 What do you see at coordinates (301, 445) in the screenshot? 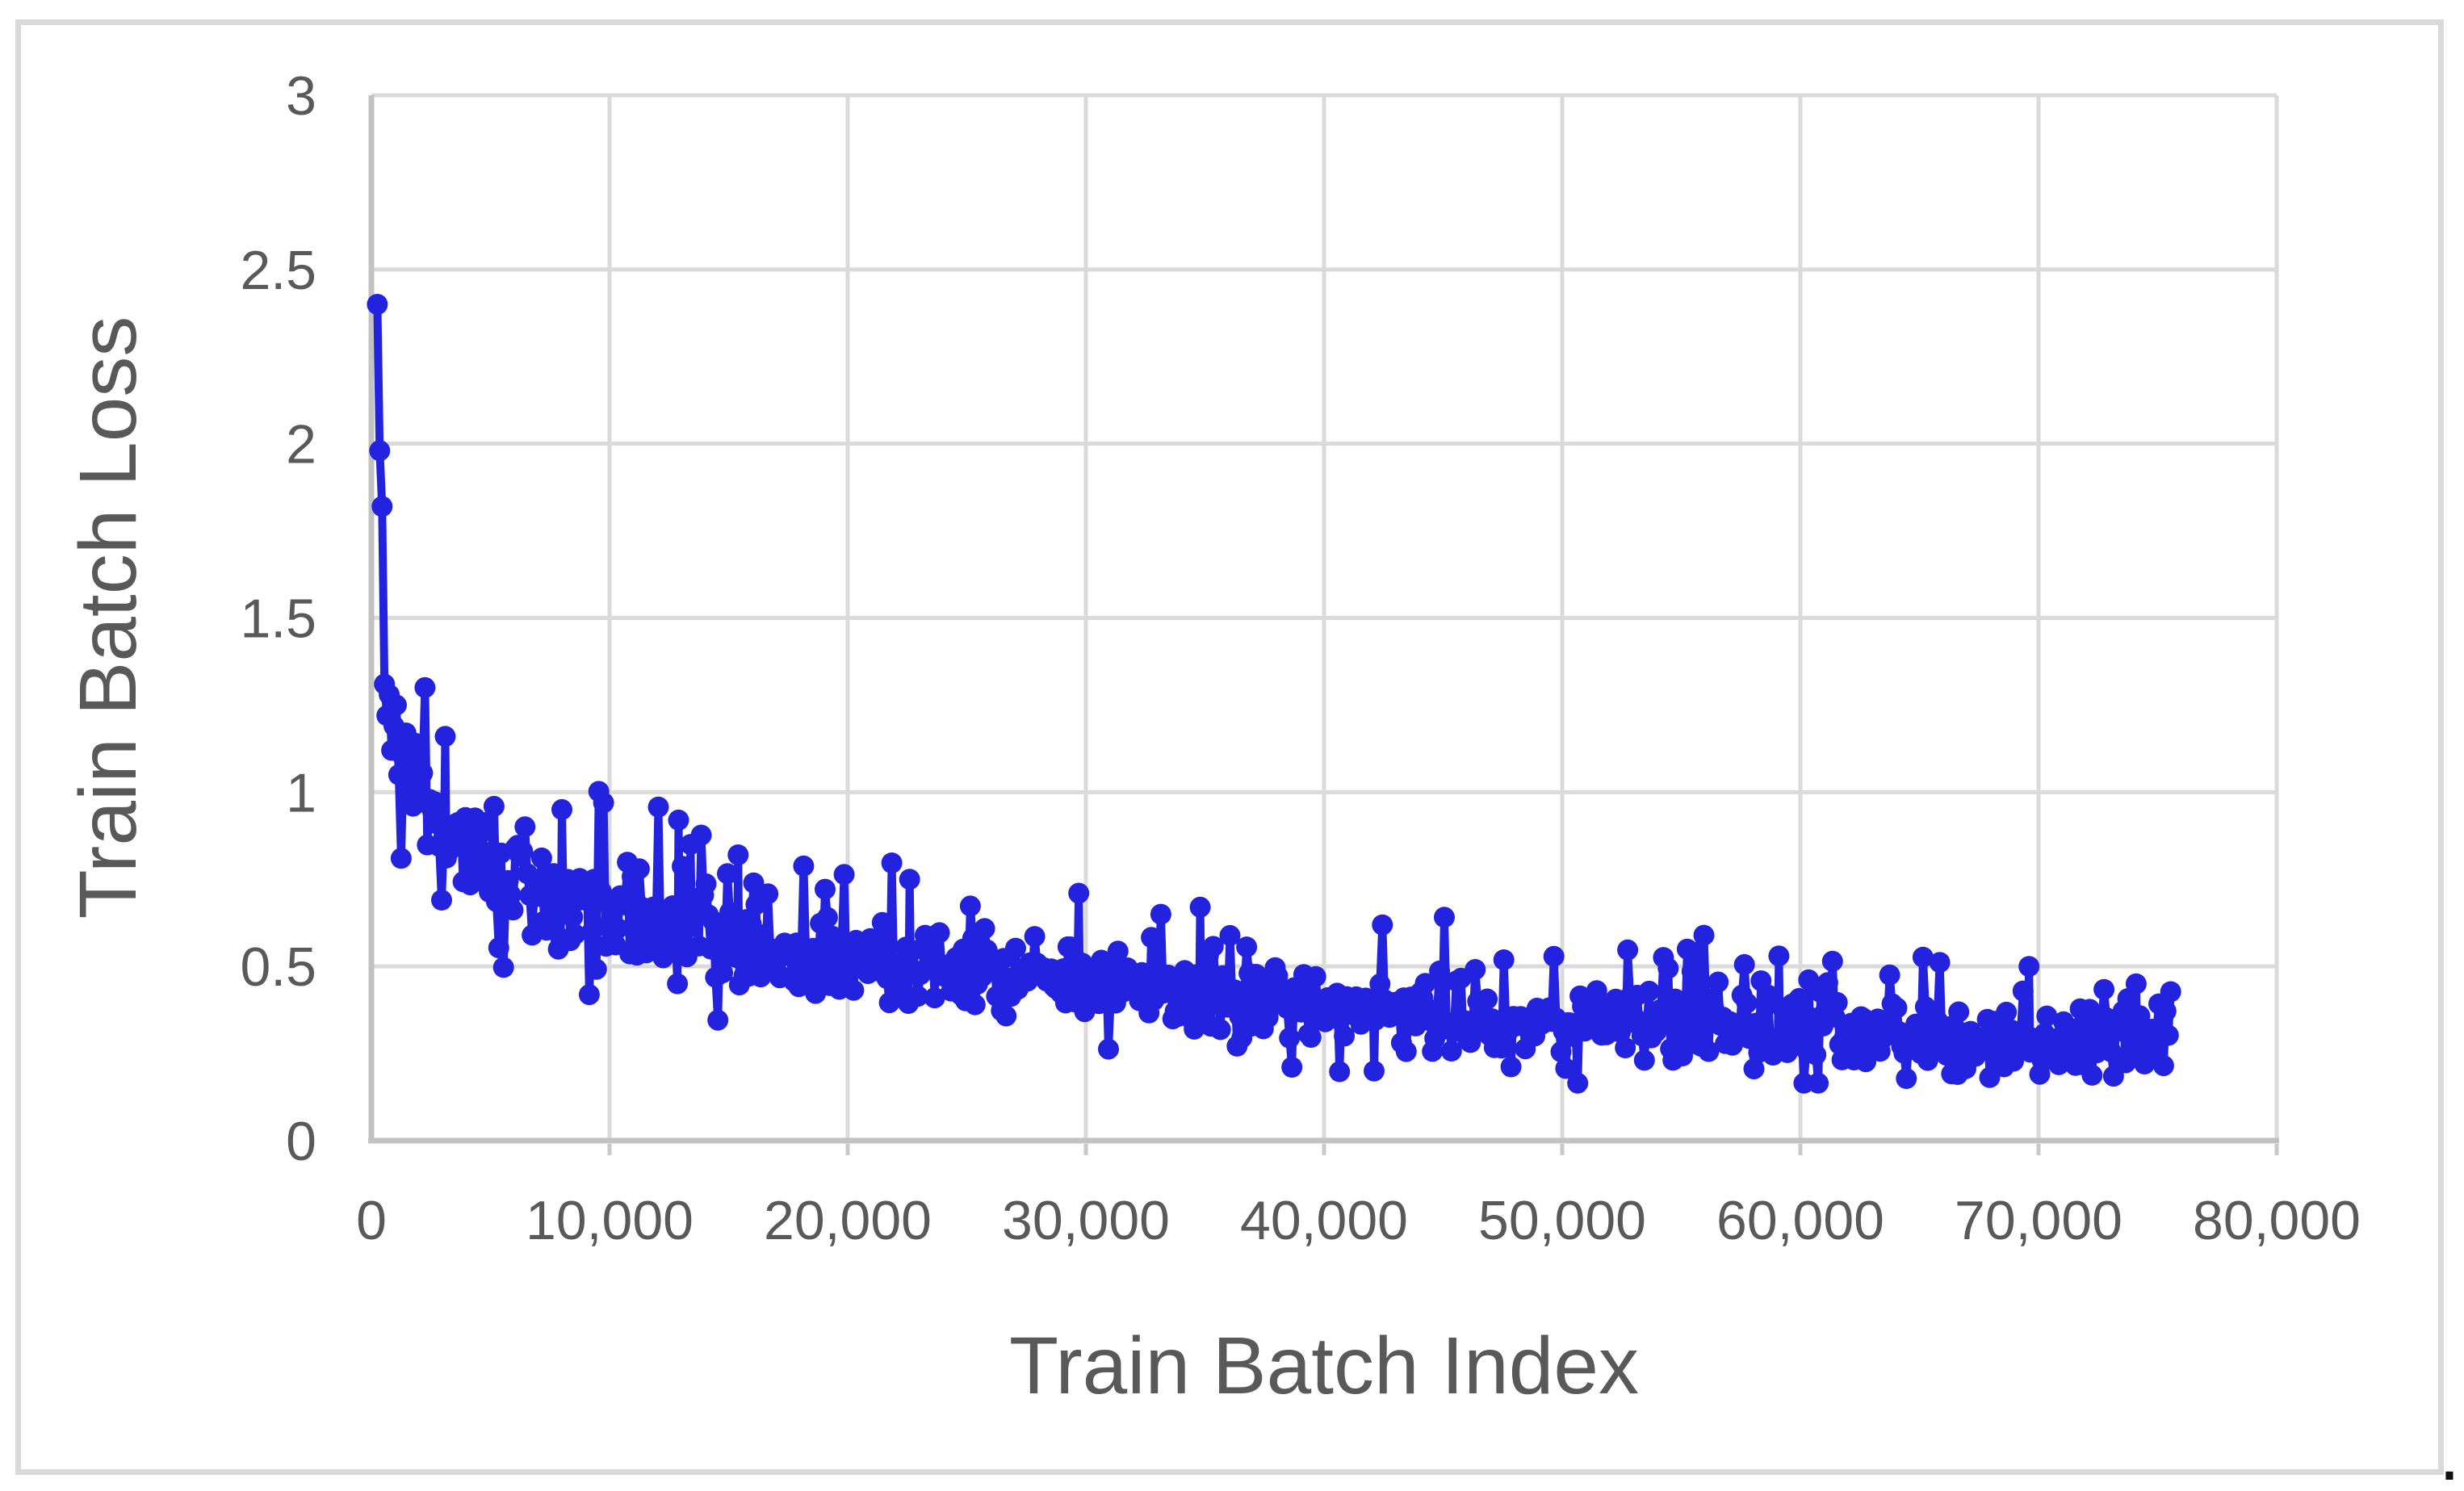
I see `y-tick-label: 2` at bounding box center [301, 445].